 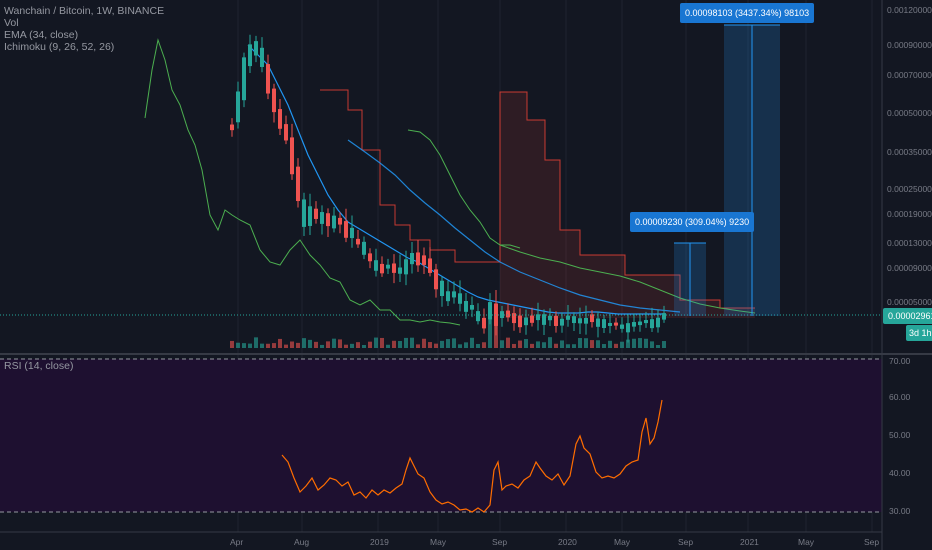 I want to click on price-tick-label: 0.00090000, so click(x=909, y=45).